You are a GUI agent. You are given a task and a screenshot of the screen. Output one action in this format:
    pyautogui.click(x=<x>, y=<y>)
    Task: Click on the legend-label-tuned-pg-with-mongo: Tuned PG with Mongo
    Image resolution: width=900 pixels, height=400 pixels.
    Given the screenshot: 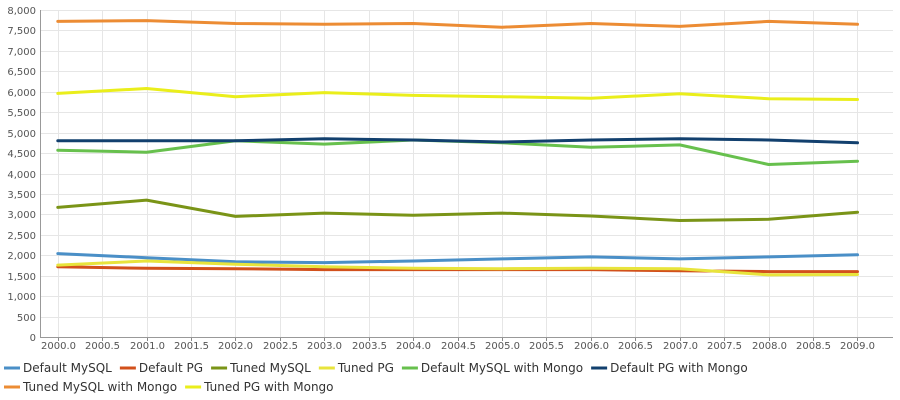 What is the action you would take?
    pyautogui.click(x=268, y=387)
    